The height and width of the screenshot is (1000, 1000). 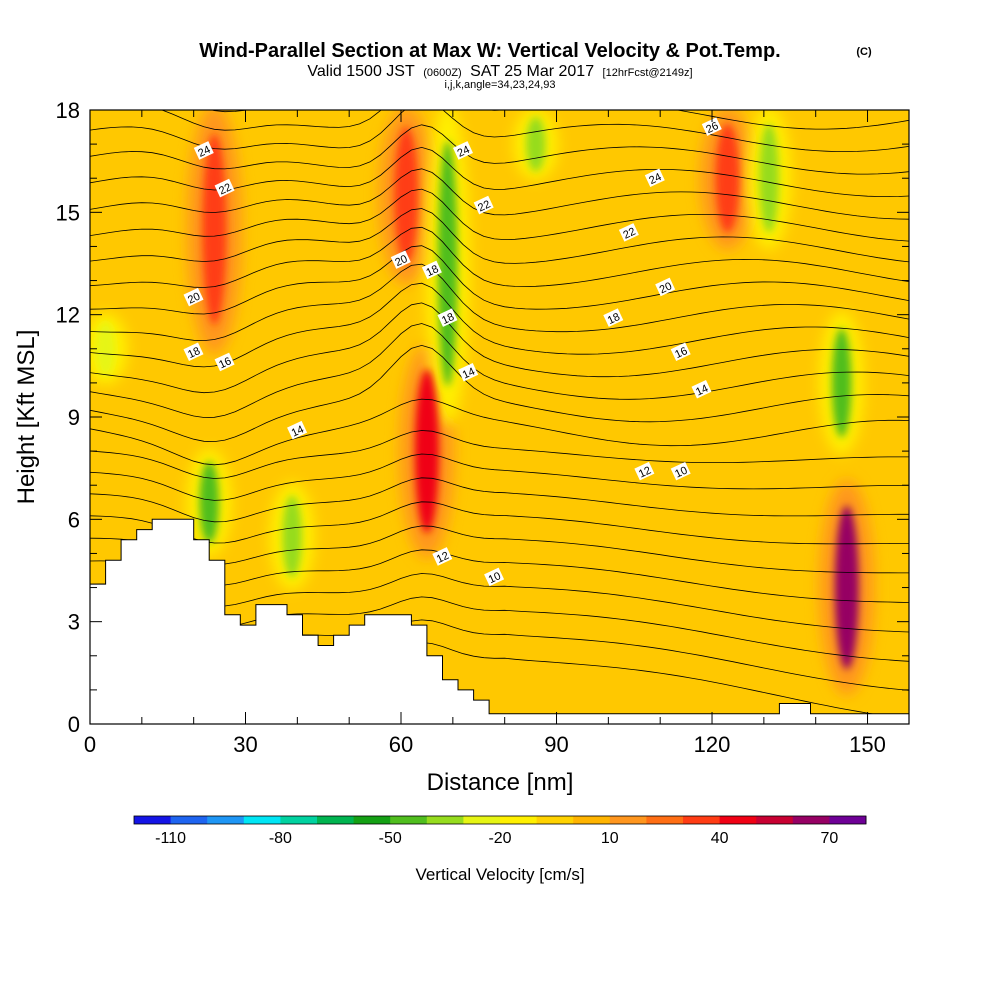 I want to click on y-tick-label: 15, so click(x=68, y=212).